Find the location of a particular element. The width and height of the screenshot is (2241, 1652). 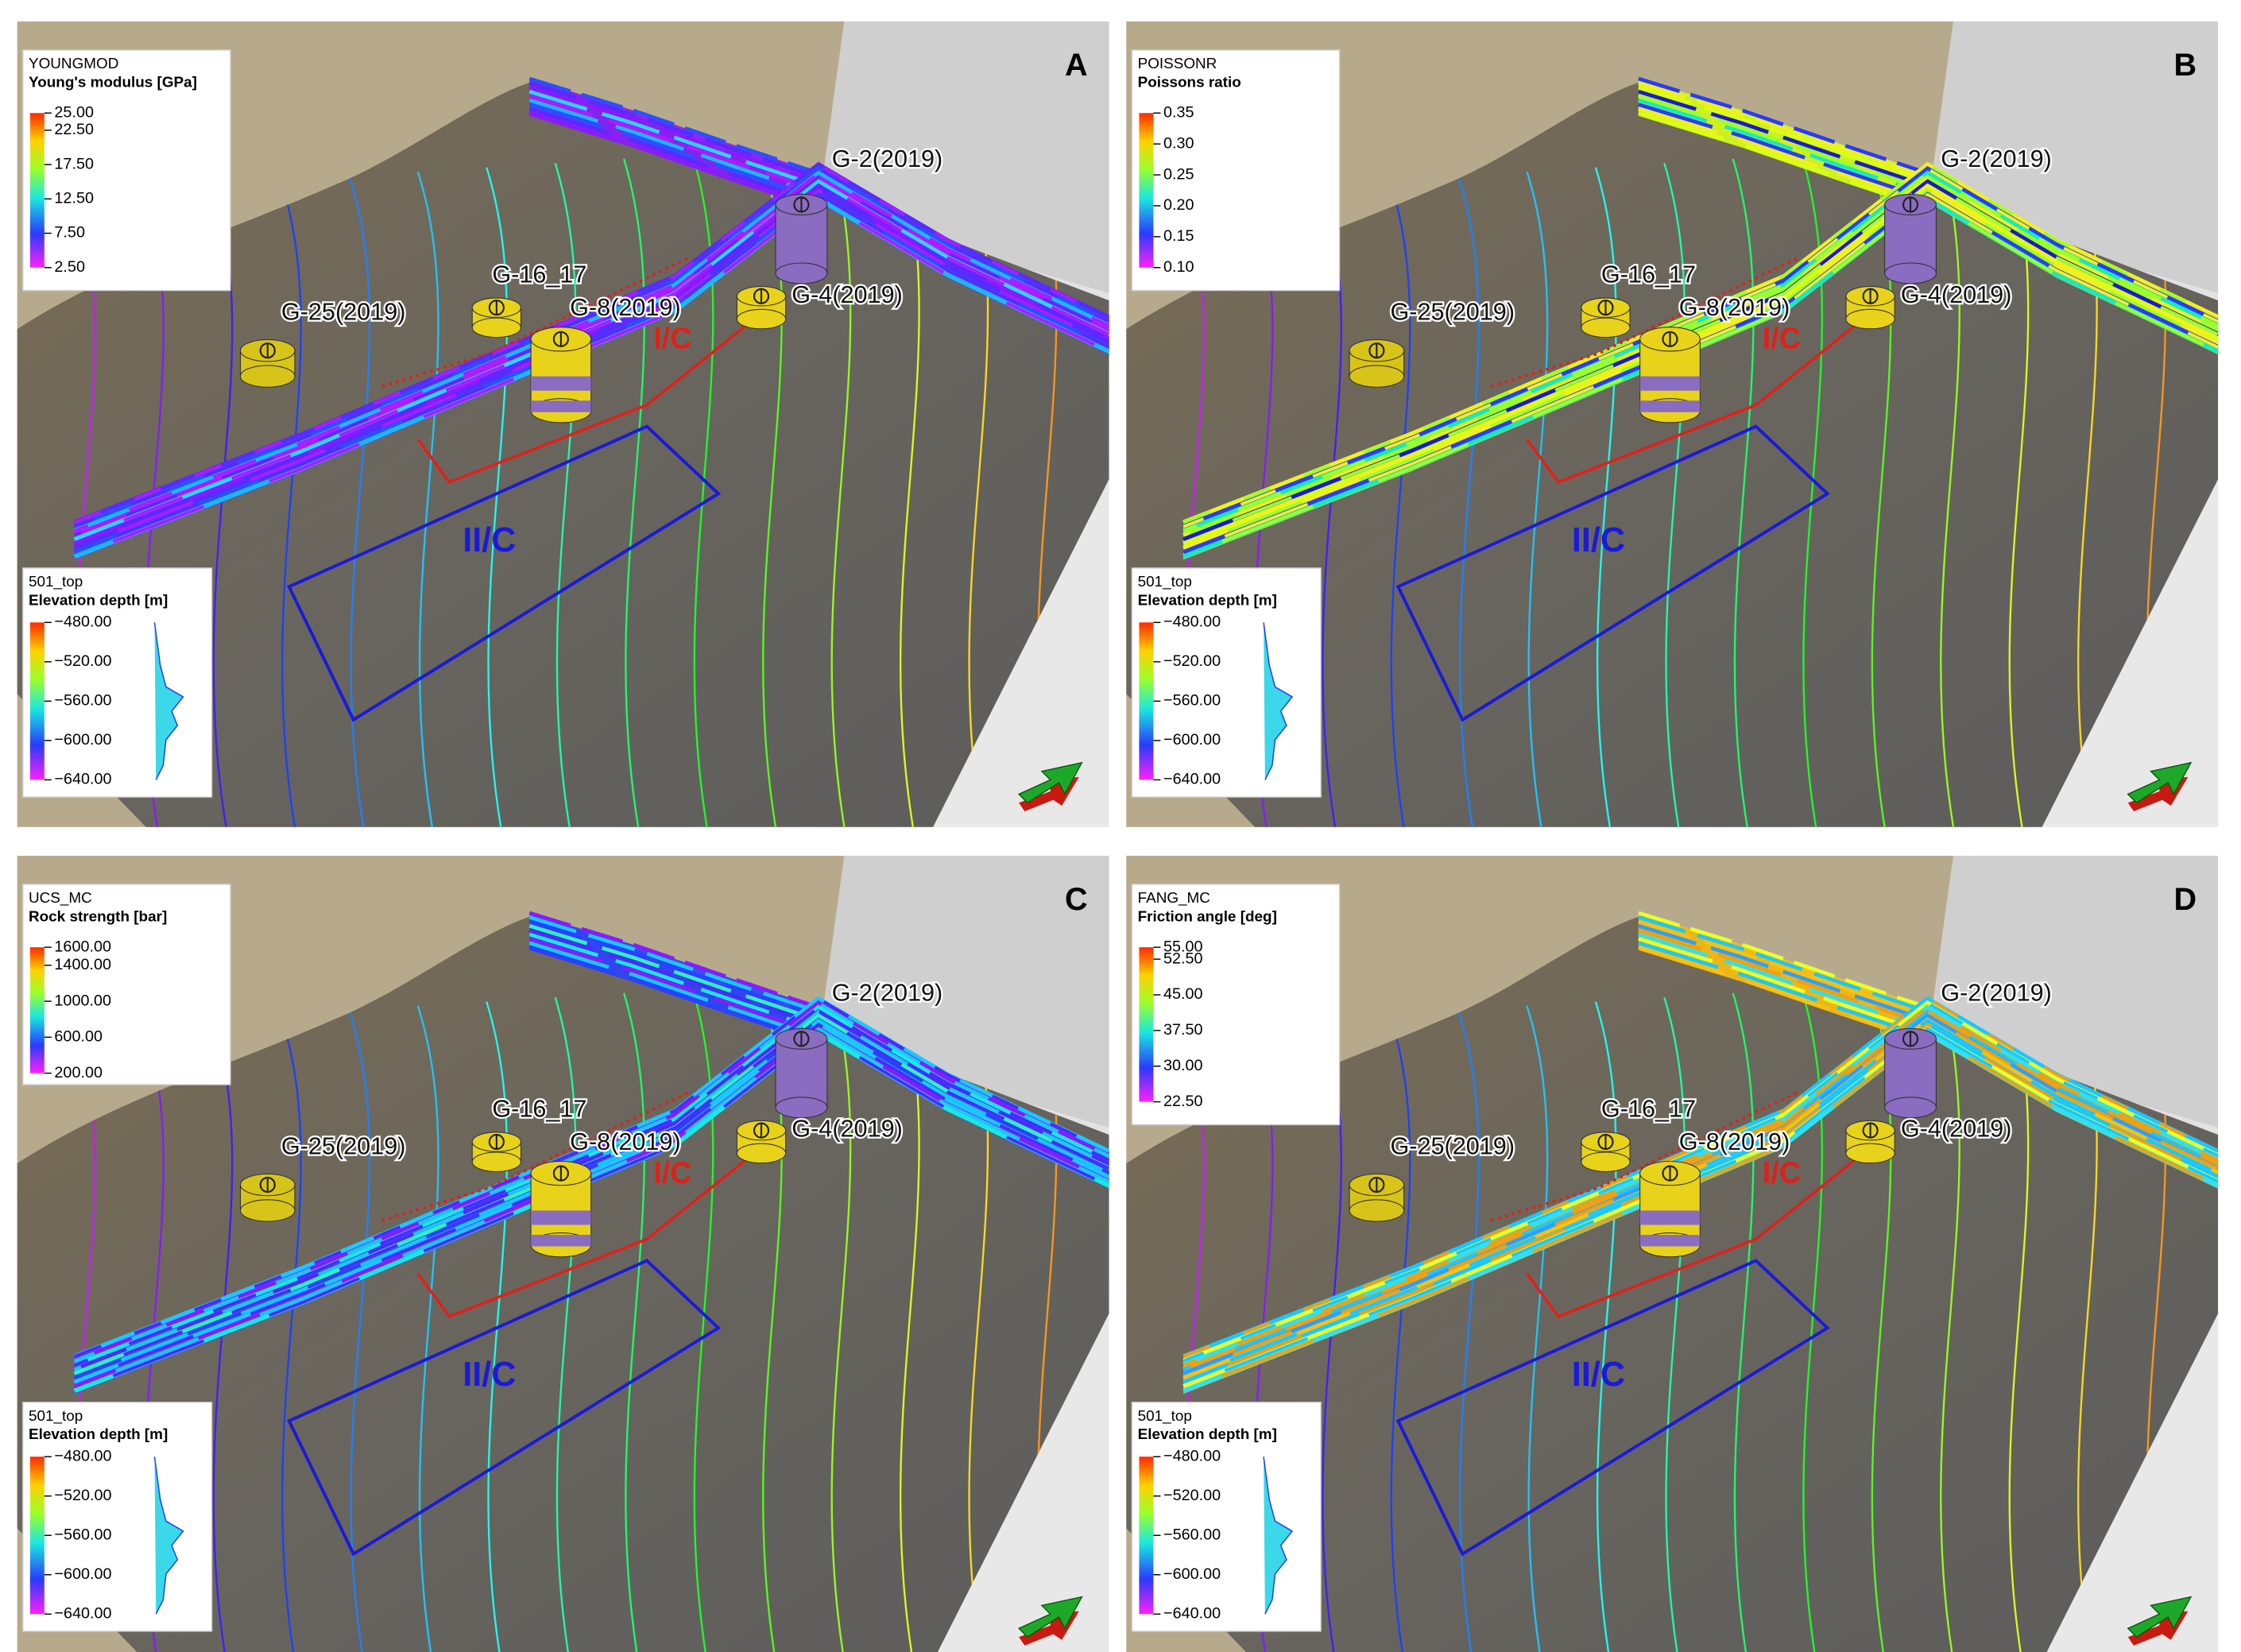

well-g16 is located at coordinates (1606, 318).